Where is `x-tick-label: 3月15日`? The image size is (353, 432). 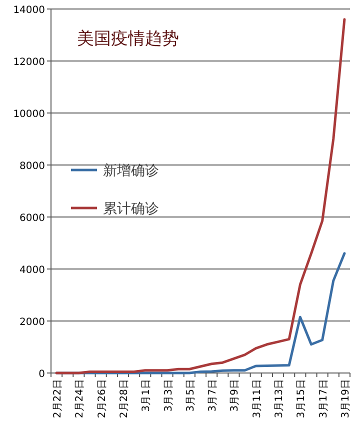
x-tick-label: 3月15日 is located at coordinates (302, 398).